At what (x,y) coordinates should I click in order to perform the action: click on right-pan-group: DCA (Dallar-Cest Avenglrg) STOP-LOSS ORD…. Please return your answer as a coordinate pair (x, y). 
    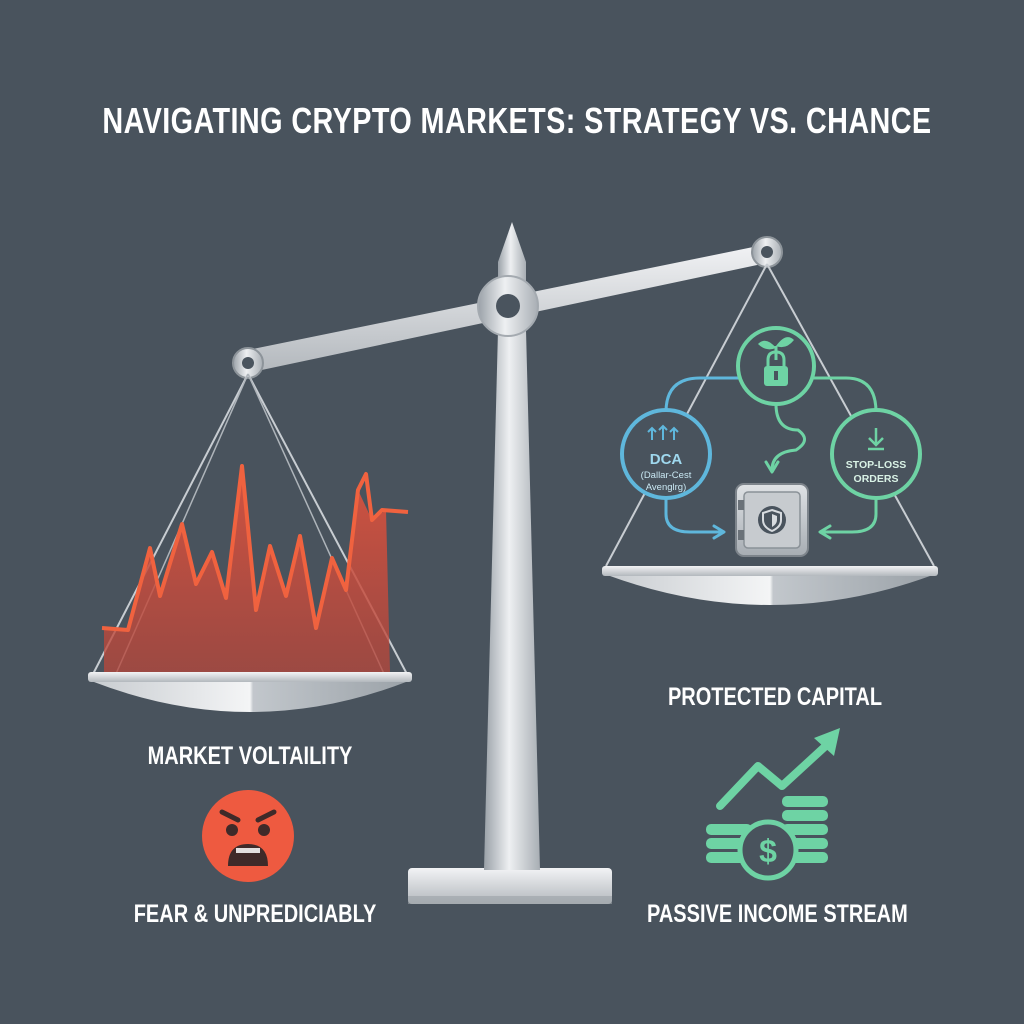
    Looking at the image, I should click on (770, 434).